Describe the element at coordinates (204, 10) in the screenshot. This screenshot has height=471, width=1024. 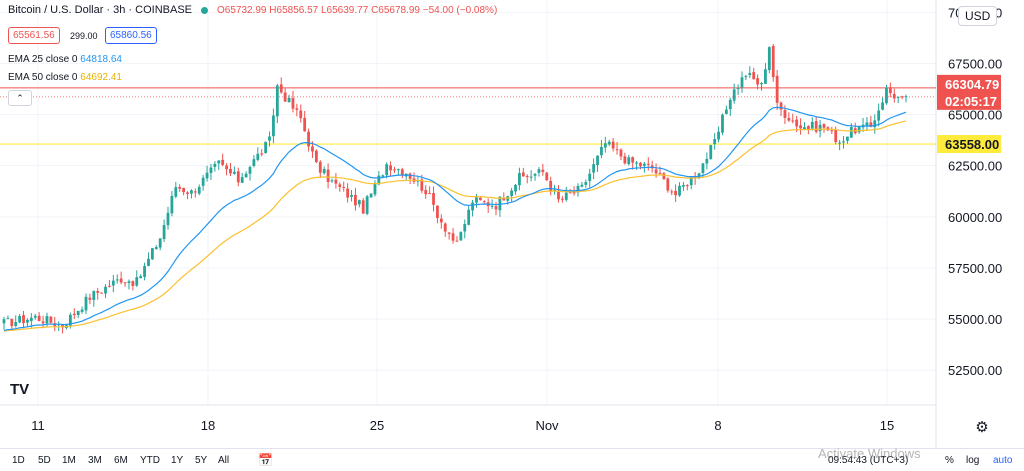
I see `market-open-icon` at that location.